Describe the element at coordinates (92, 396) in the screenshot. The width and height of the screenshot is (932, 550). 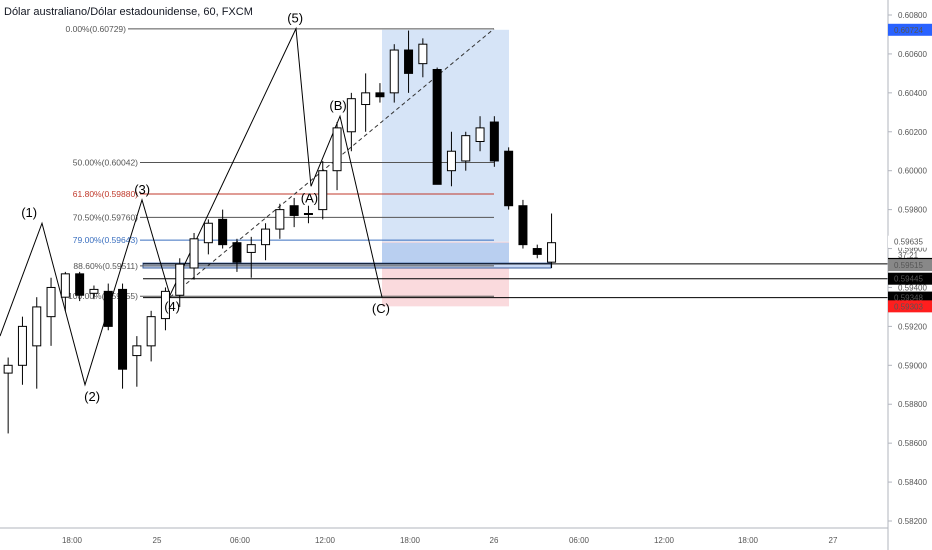
I see `wave-label: (2)` at that location.